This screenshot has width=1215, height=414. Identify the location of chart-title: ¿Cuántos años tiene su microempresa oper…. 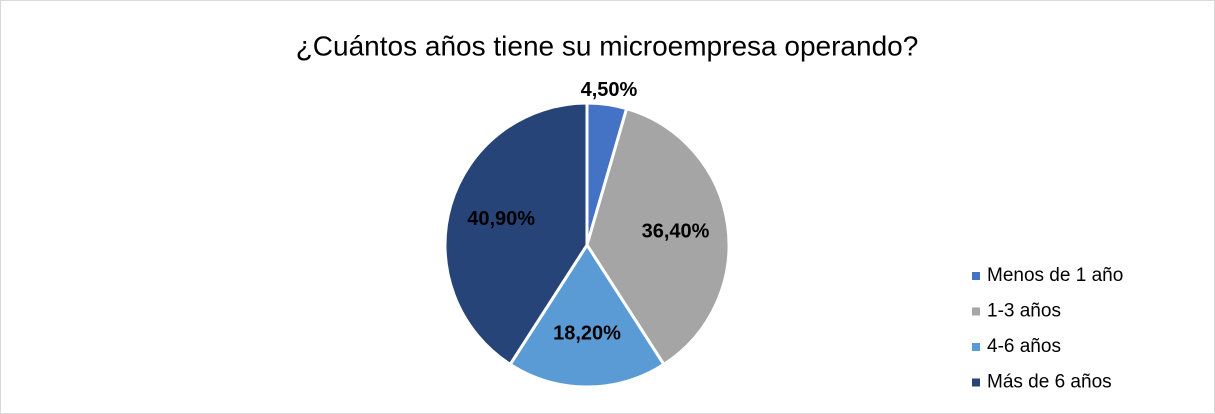
(607, 45).